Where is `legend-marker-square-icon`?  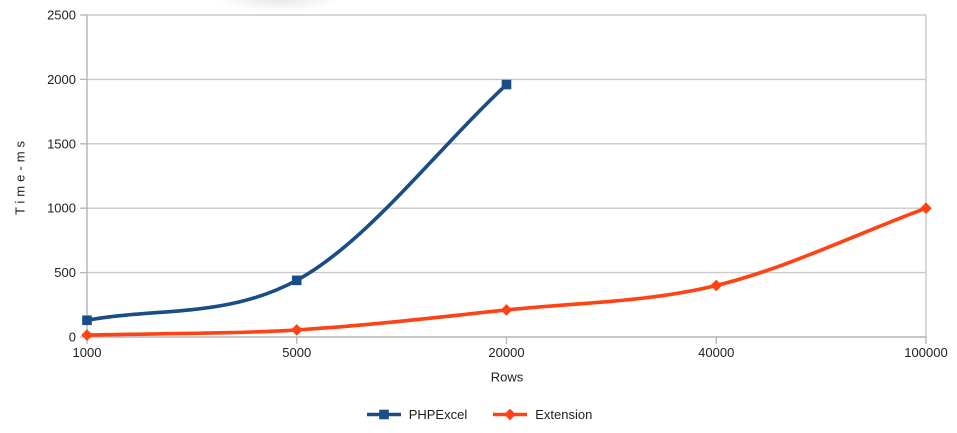
legend-marker-square-icon is located at coordinates (383, 414).